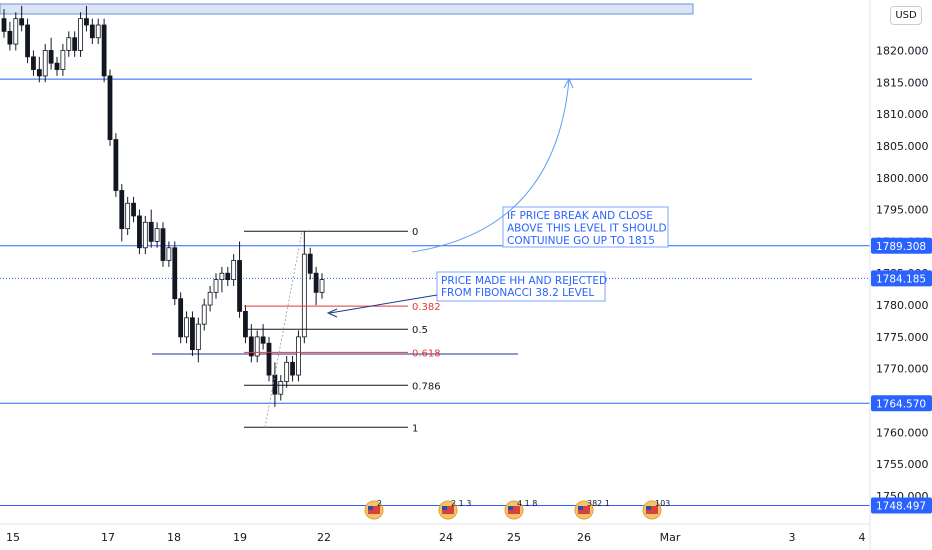 This screenshot has height=550, width=932. I want to click on fibonacci-retracement: 0 0.382 0.5 0.618 0.786 1, so click(342, 330).